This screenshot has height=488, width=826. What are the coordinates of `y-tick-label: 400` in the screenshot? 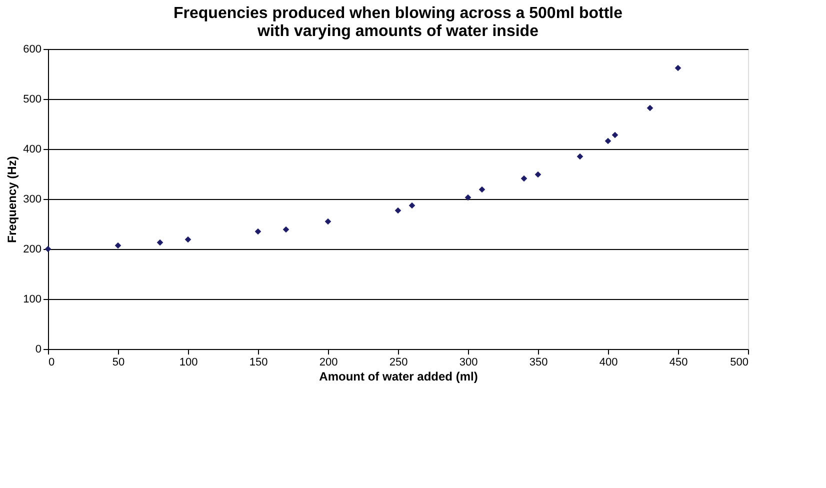 It's located at (32, 150).